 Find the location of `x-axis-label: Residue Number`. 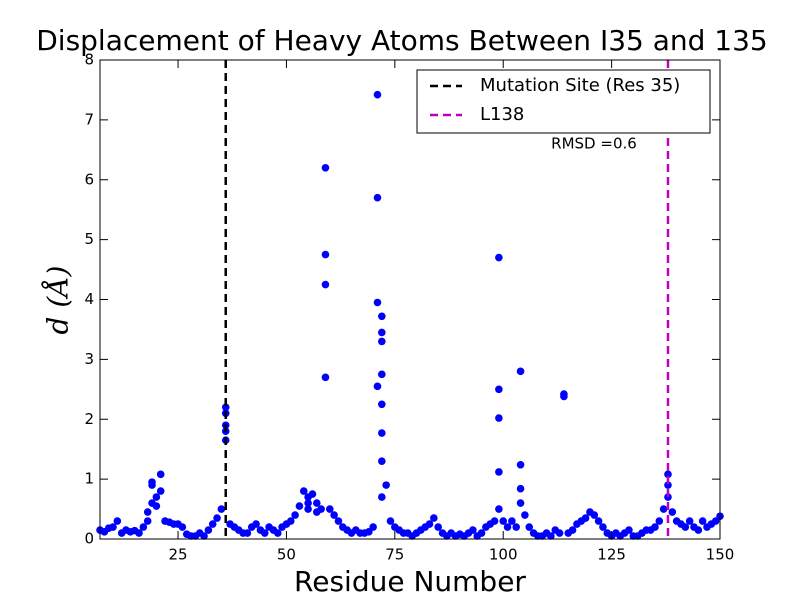

x-axis-label: Residue Number is located at coordinates (410, 581).